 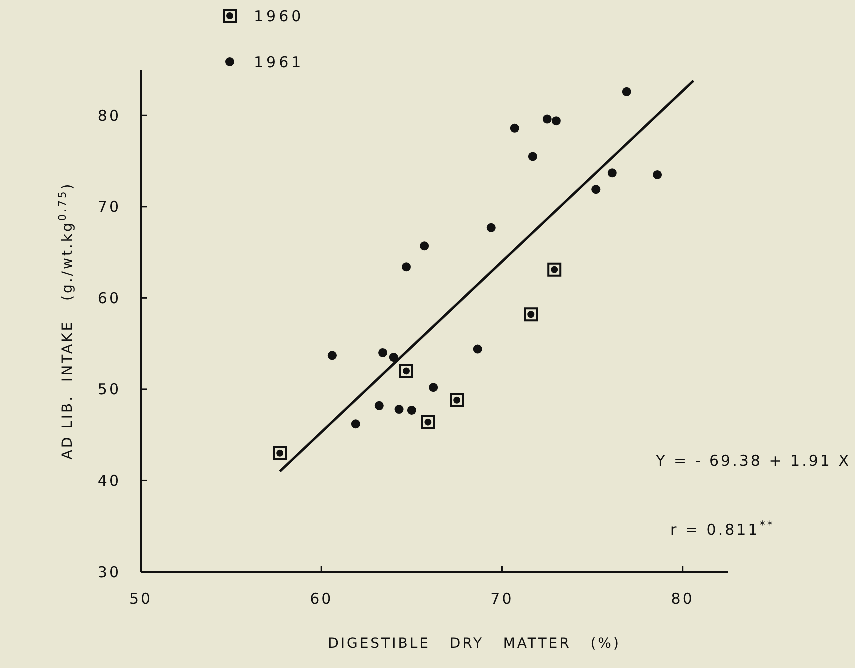 I want to click on x-tick-label: 50, so click(x=141, y=599).